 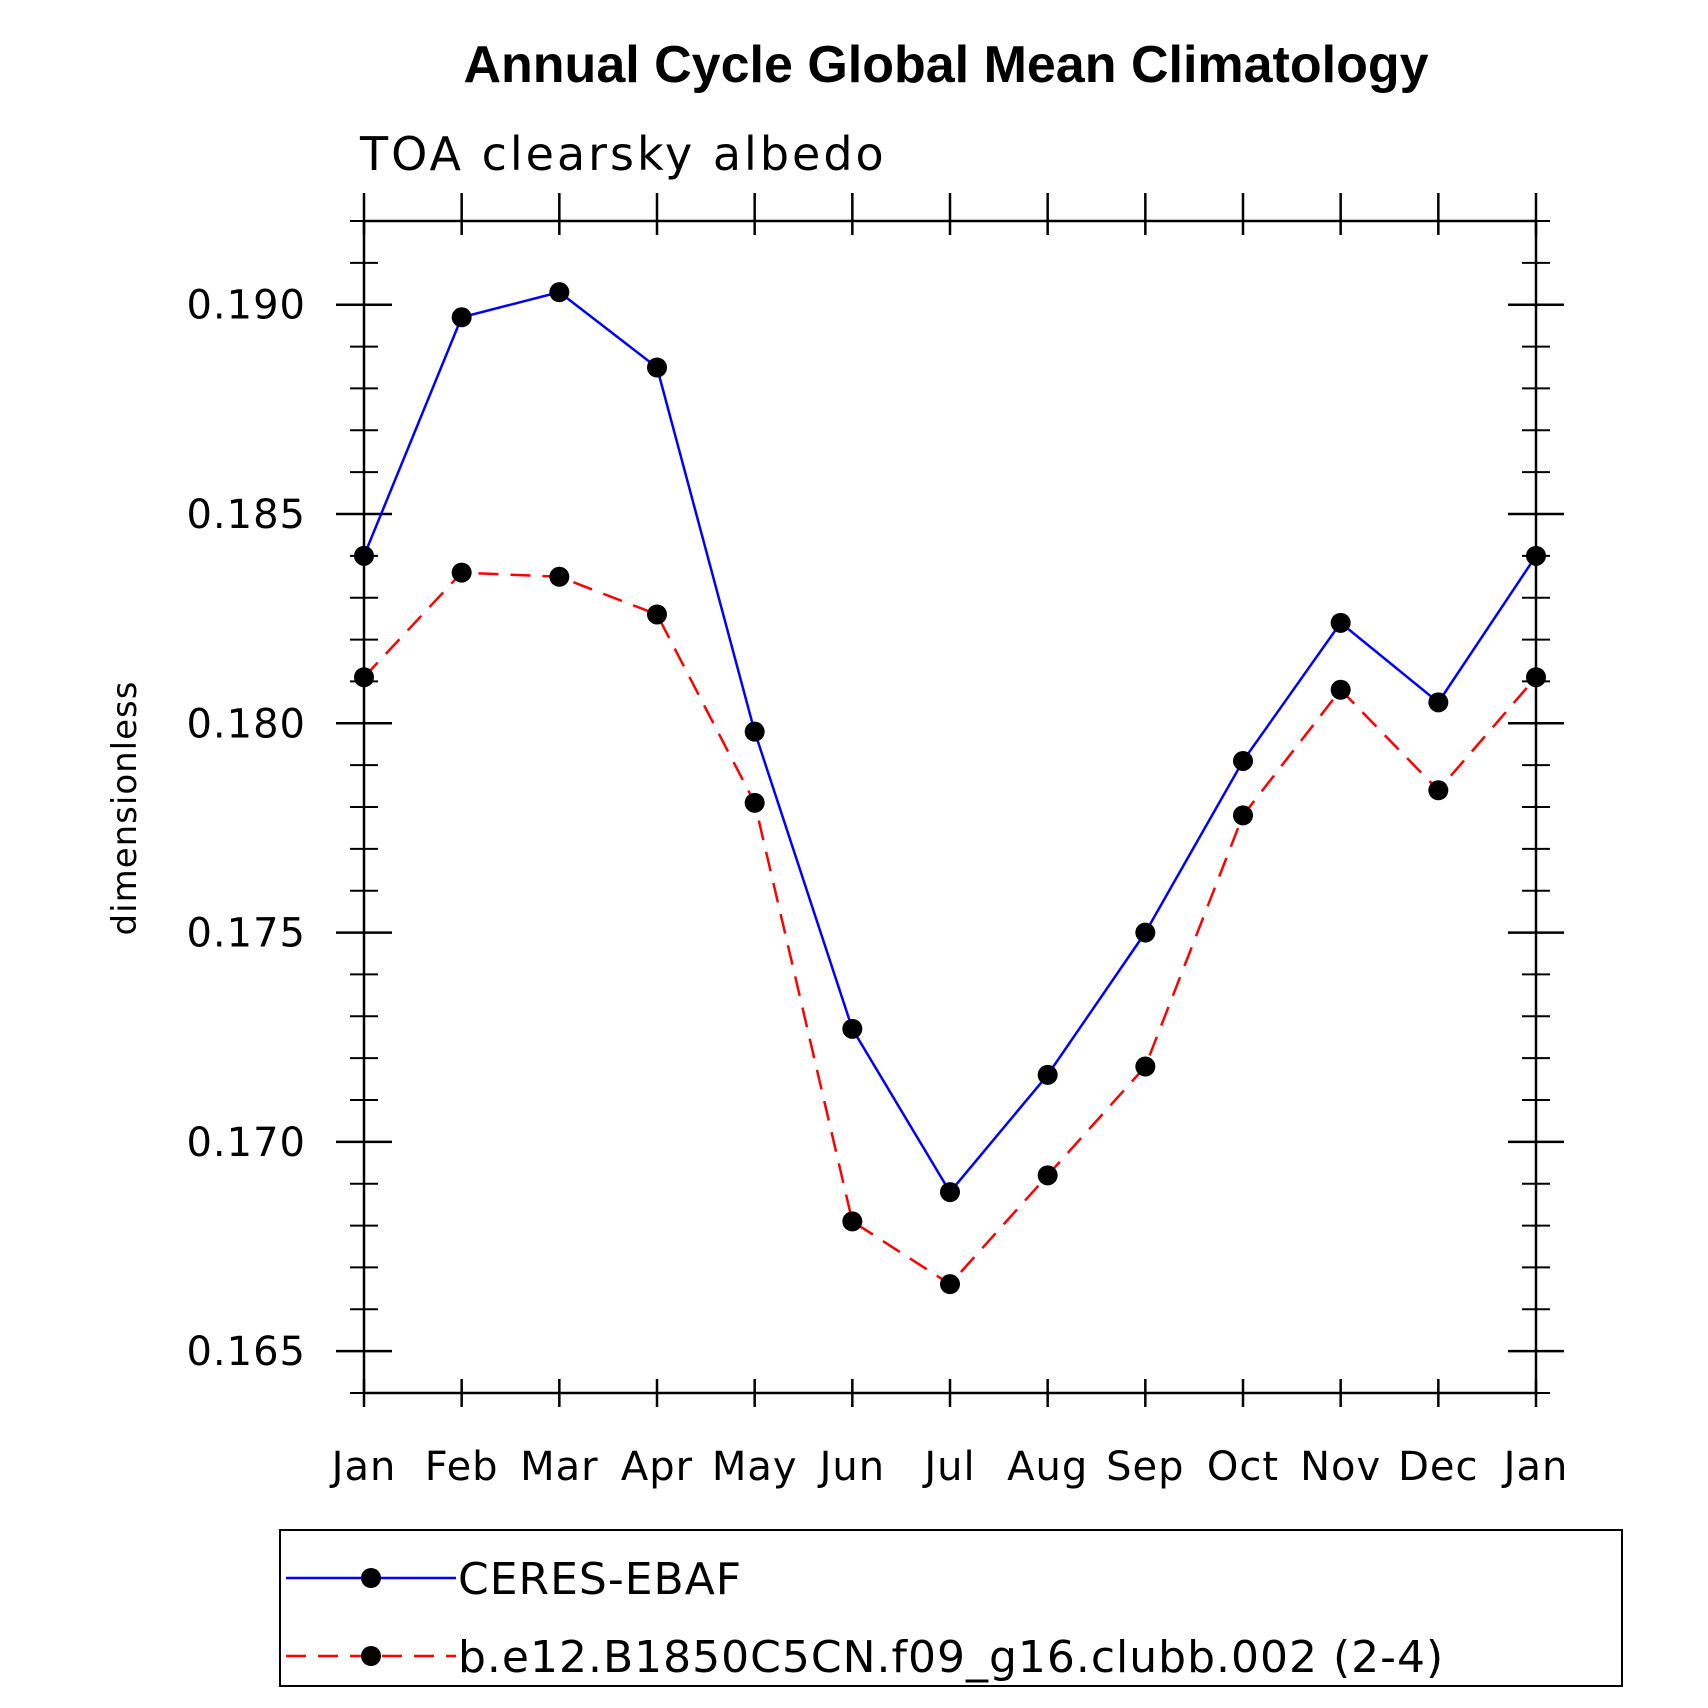 What do you see at coordinates (246, 1352) in the screenshot?
I see `y-tick-label: 0.165` at bounding box center [246, 1352].